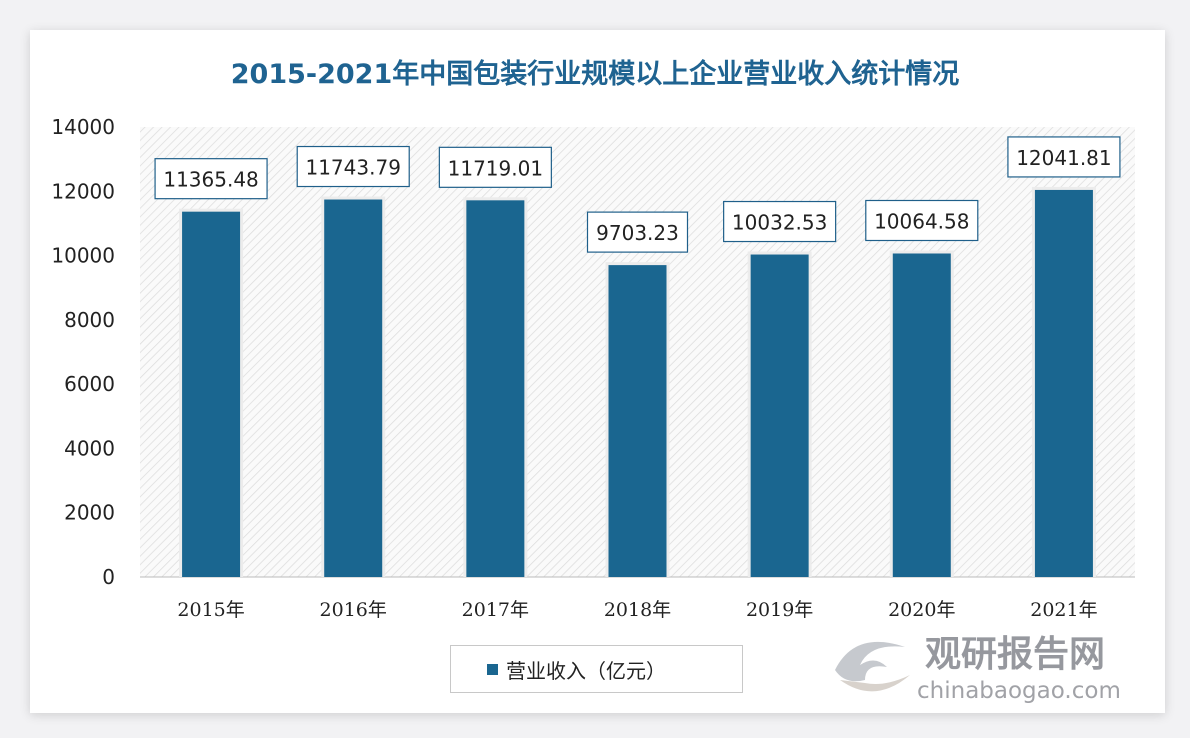  I want to click on x-tick-label: 2015年, so click(210, 610).